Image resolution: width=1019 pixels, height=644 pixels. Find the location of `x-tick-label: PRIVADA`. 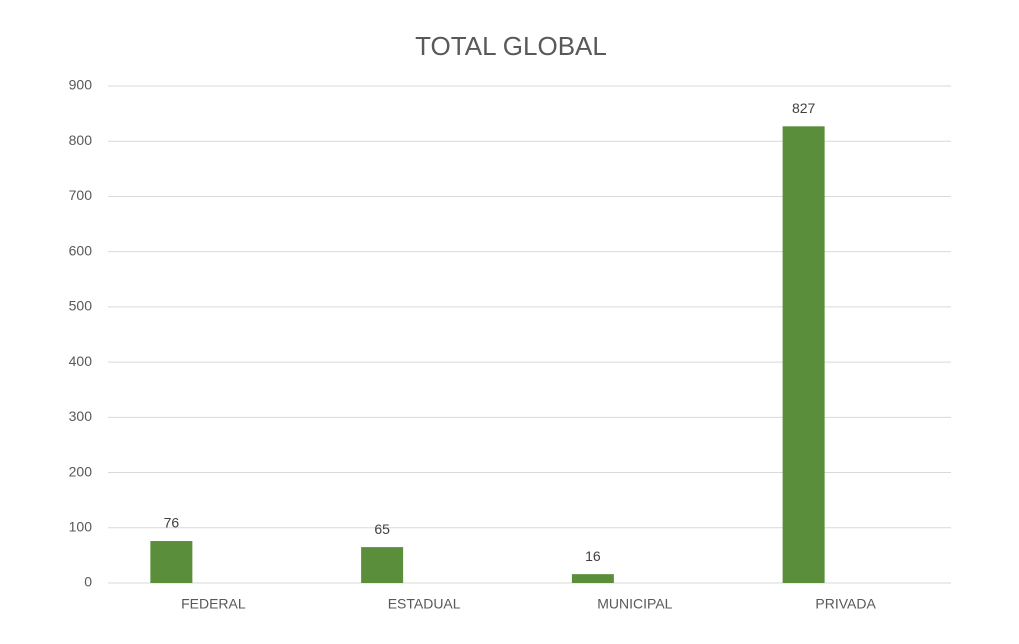

x-tick-label: PRIVADA is located at coordinates (845, 604).